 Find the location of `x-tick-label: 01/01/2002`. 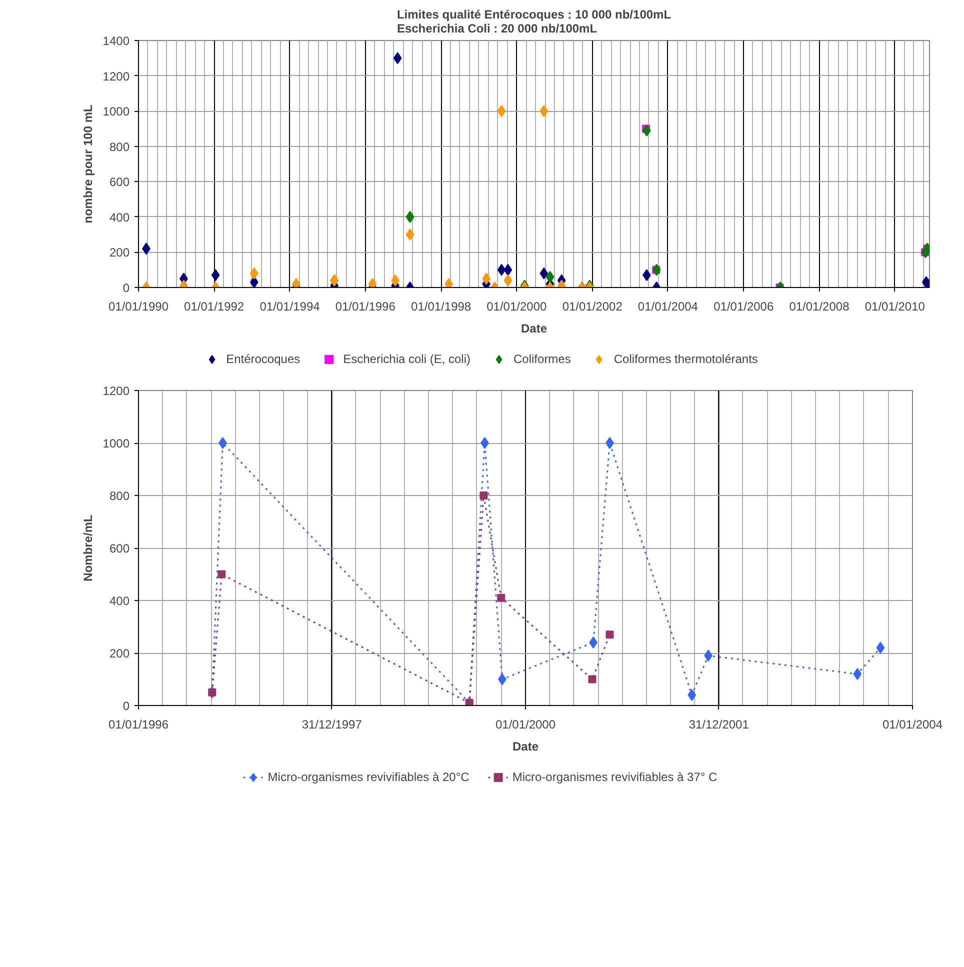

x-tick-label: 01/01/2002 is located at coordinates (592, 307).